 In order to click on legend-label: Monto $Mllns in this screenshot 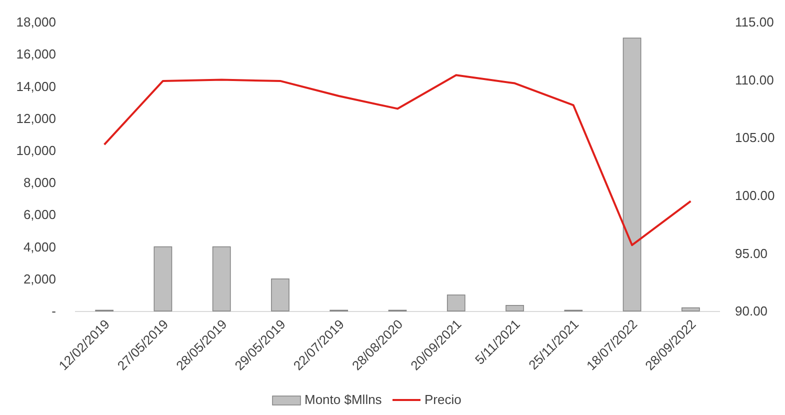, I will do `click(343, 399)`.